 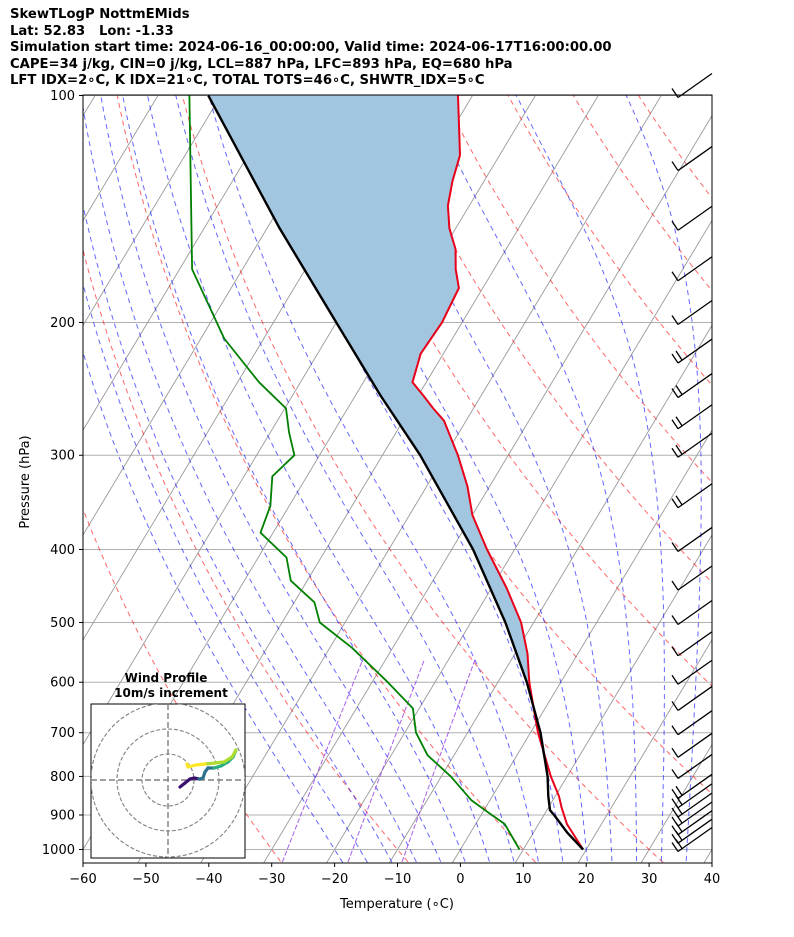 What do you see at coordinates (62, 323) in the screenshot?
I see `y-tick-label: 200` at bounding box center [62, 323].